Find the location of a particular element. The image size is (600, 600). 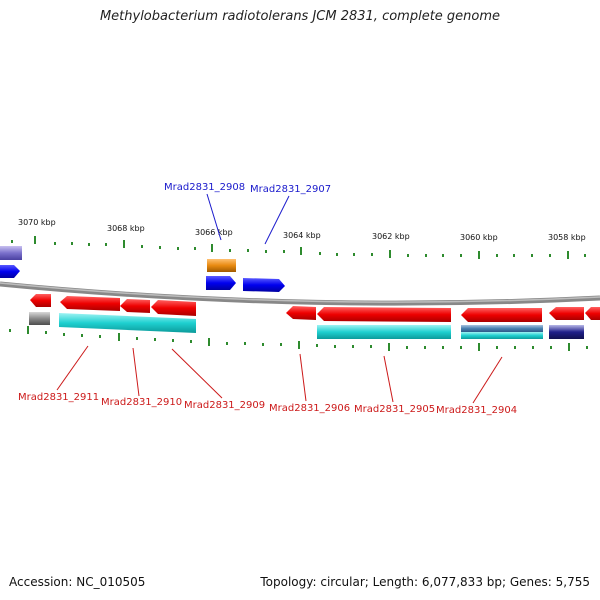

gene-lavender-left is located at coordinates (11, 253).